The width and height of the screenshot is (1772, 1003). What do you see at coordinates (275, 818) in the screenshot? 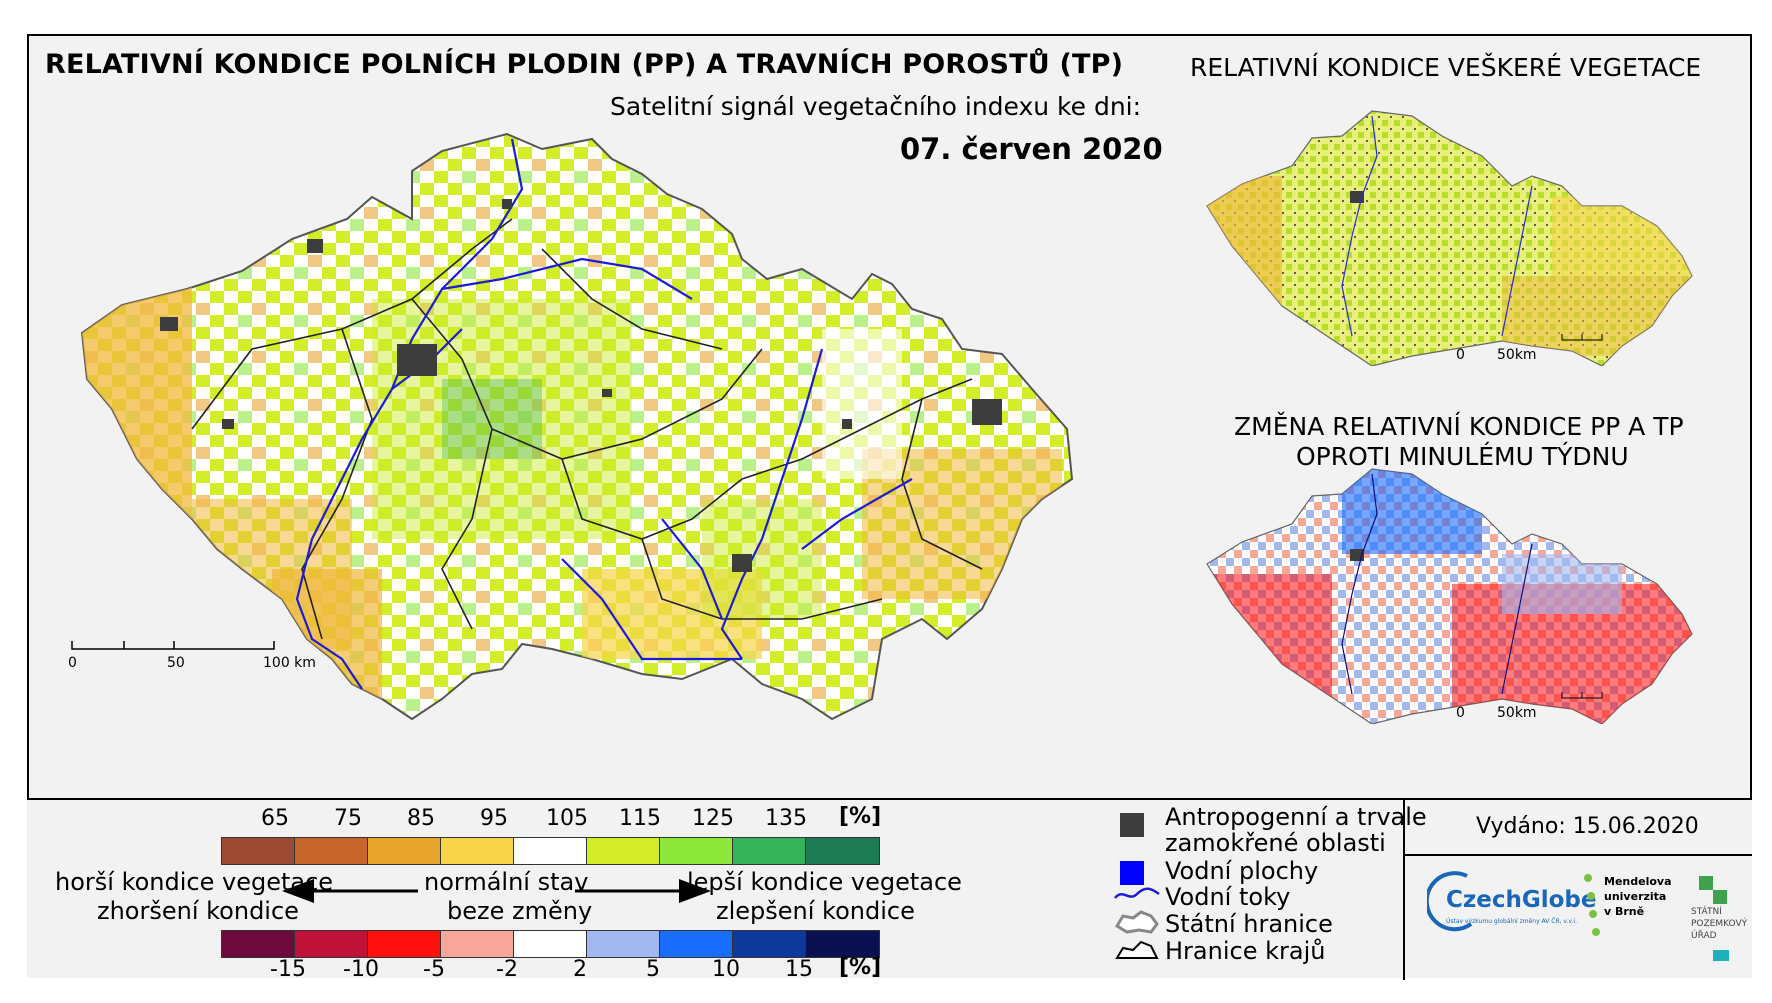
I see `condition-label-65: 65` at bounding box center [275, 818].